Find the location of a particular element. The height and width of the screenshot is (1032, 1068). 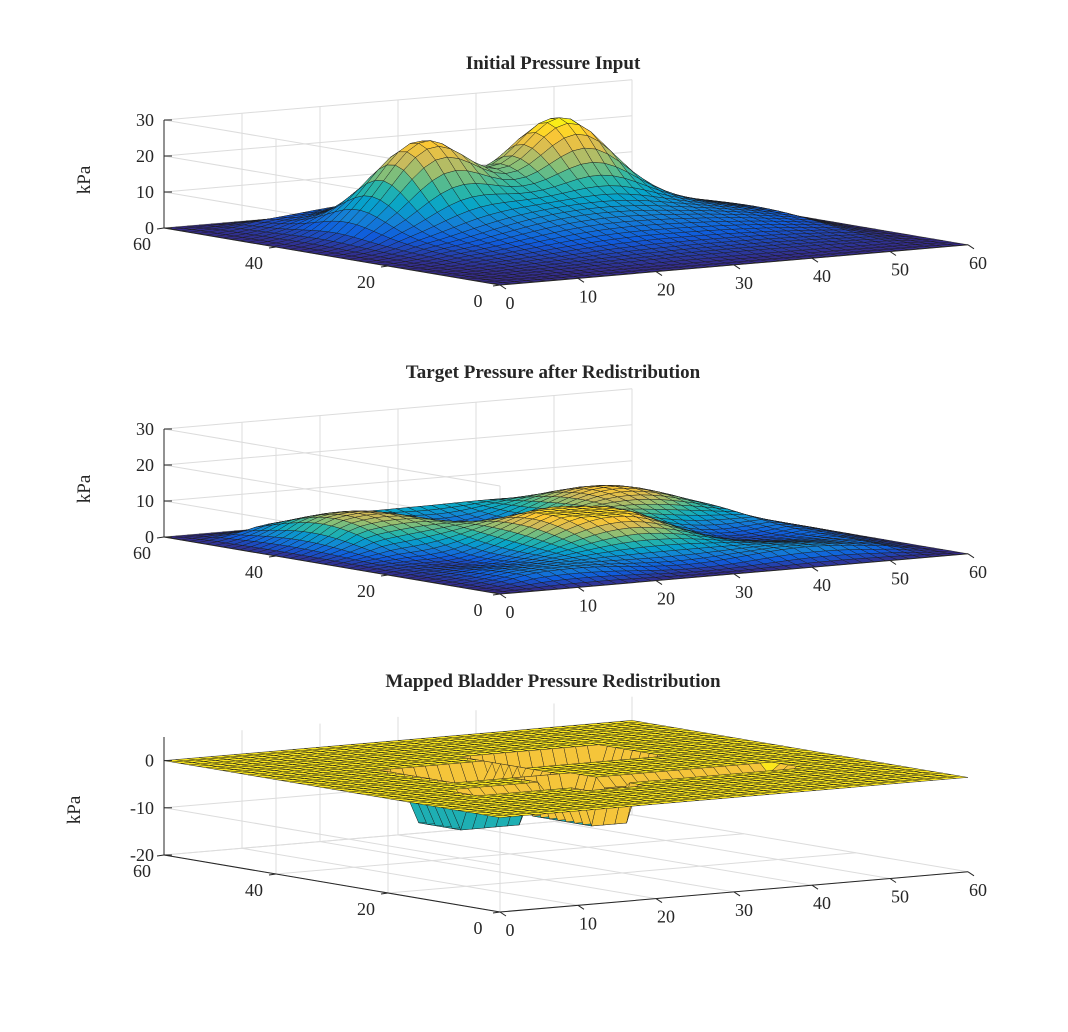

plot-title: Target Pressure after Redistribution is located at coordinates (553, 372).